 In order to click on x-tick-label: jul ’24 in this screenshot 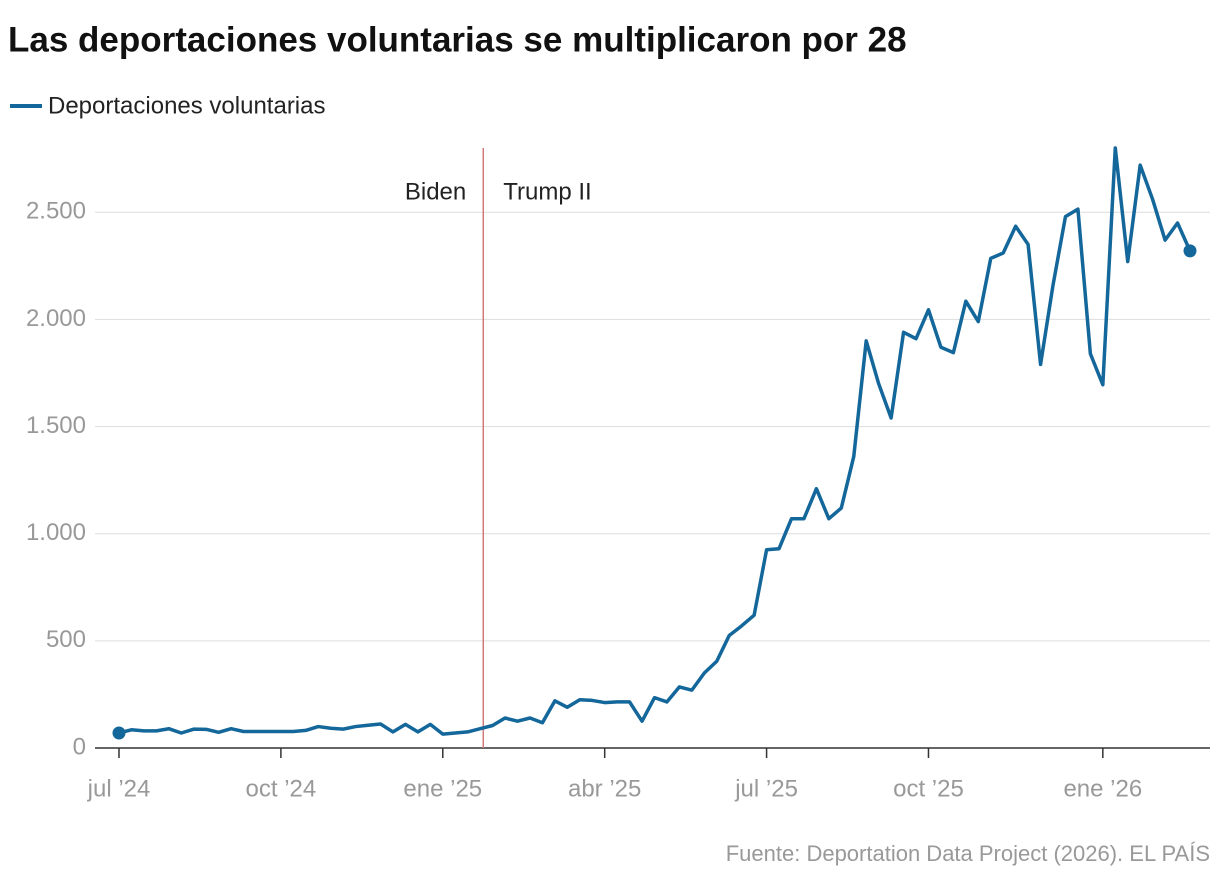, I will do `click(119, 788)`.